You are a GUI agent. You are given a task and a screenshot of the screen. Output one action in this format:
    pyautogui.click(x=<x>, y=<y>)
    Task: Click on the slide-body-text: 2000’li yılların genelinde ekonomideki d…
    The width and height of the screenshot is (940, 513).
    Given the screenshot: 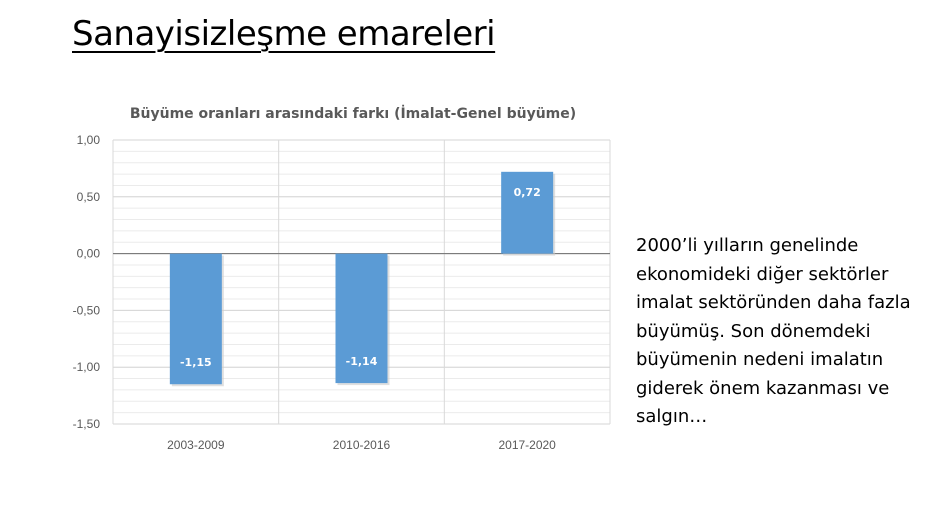 What is the action you would take?
    pyautogui.click(x=773, y=331)
    